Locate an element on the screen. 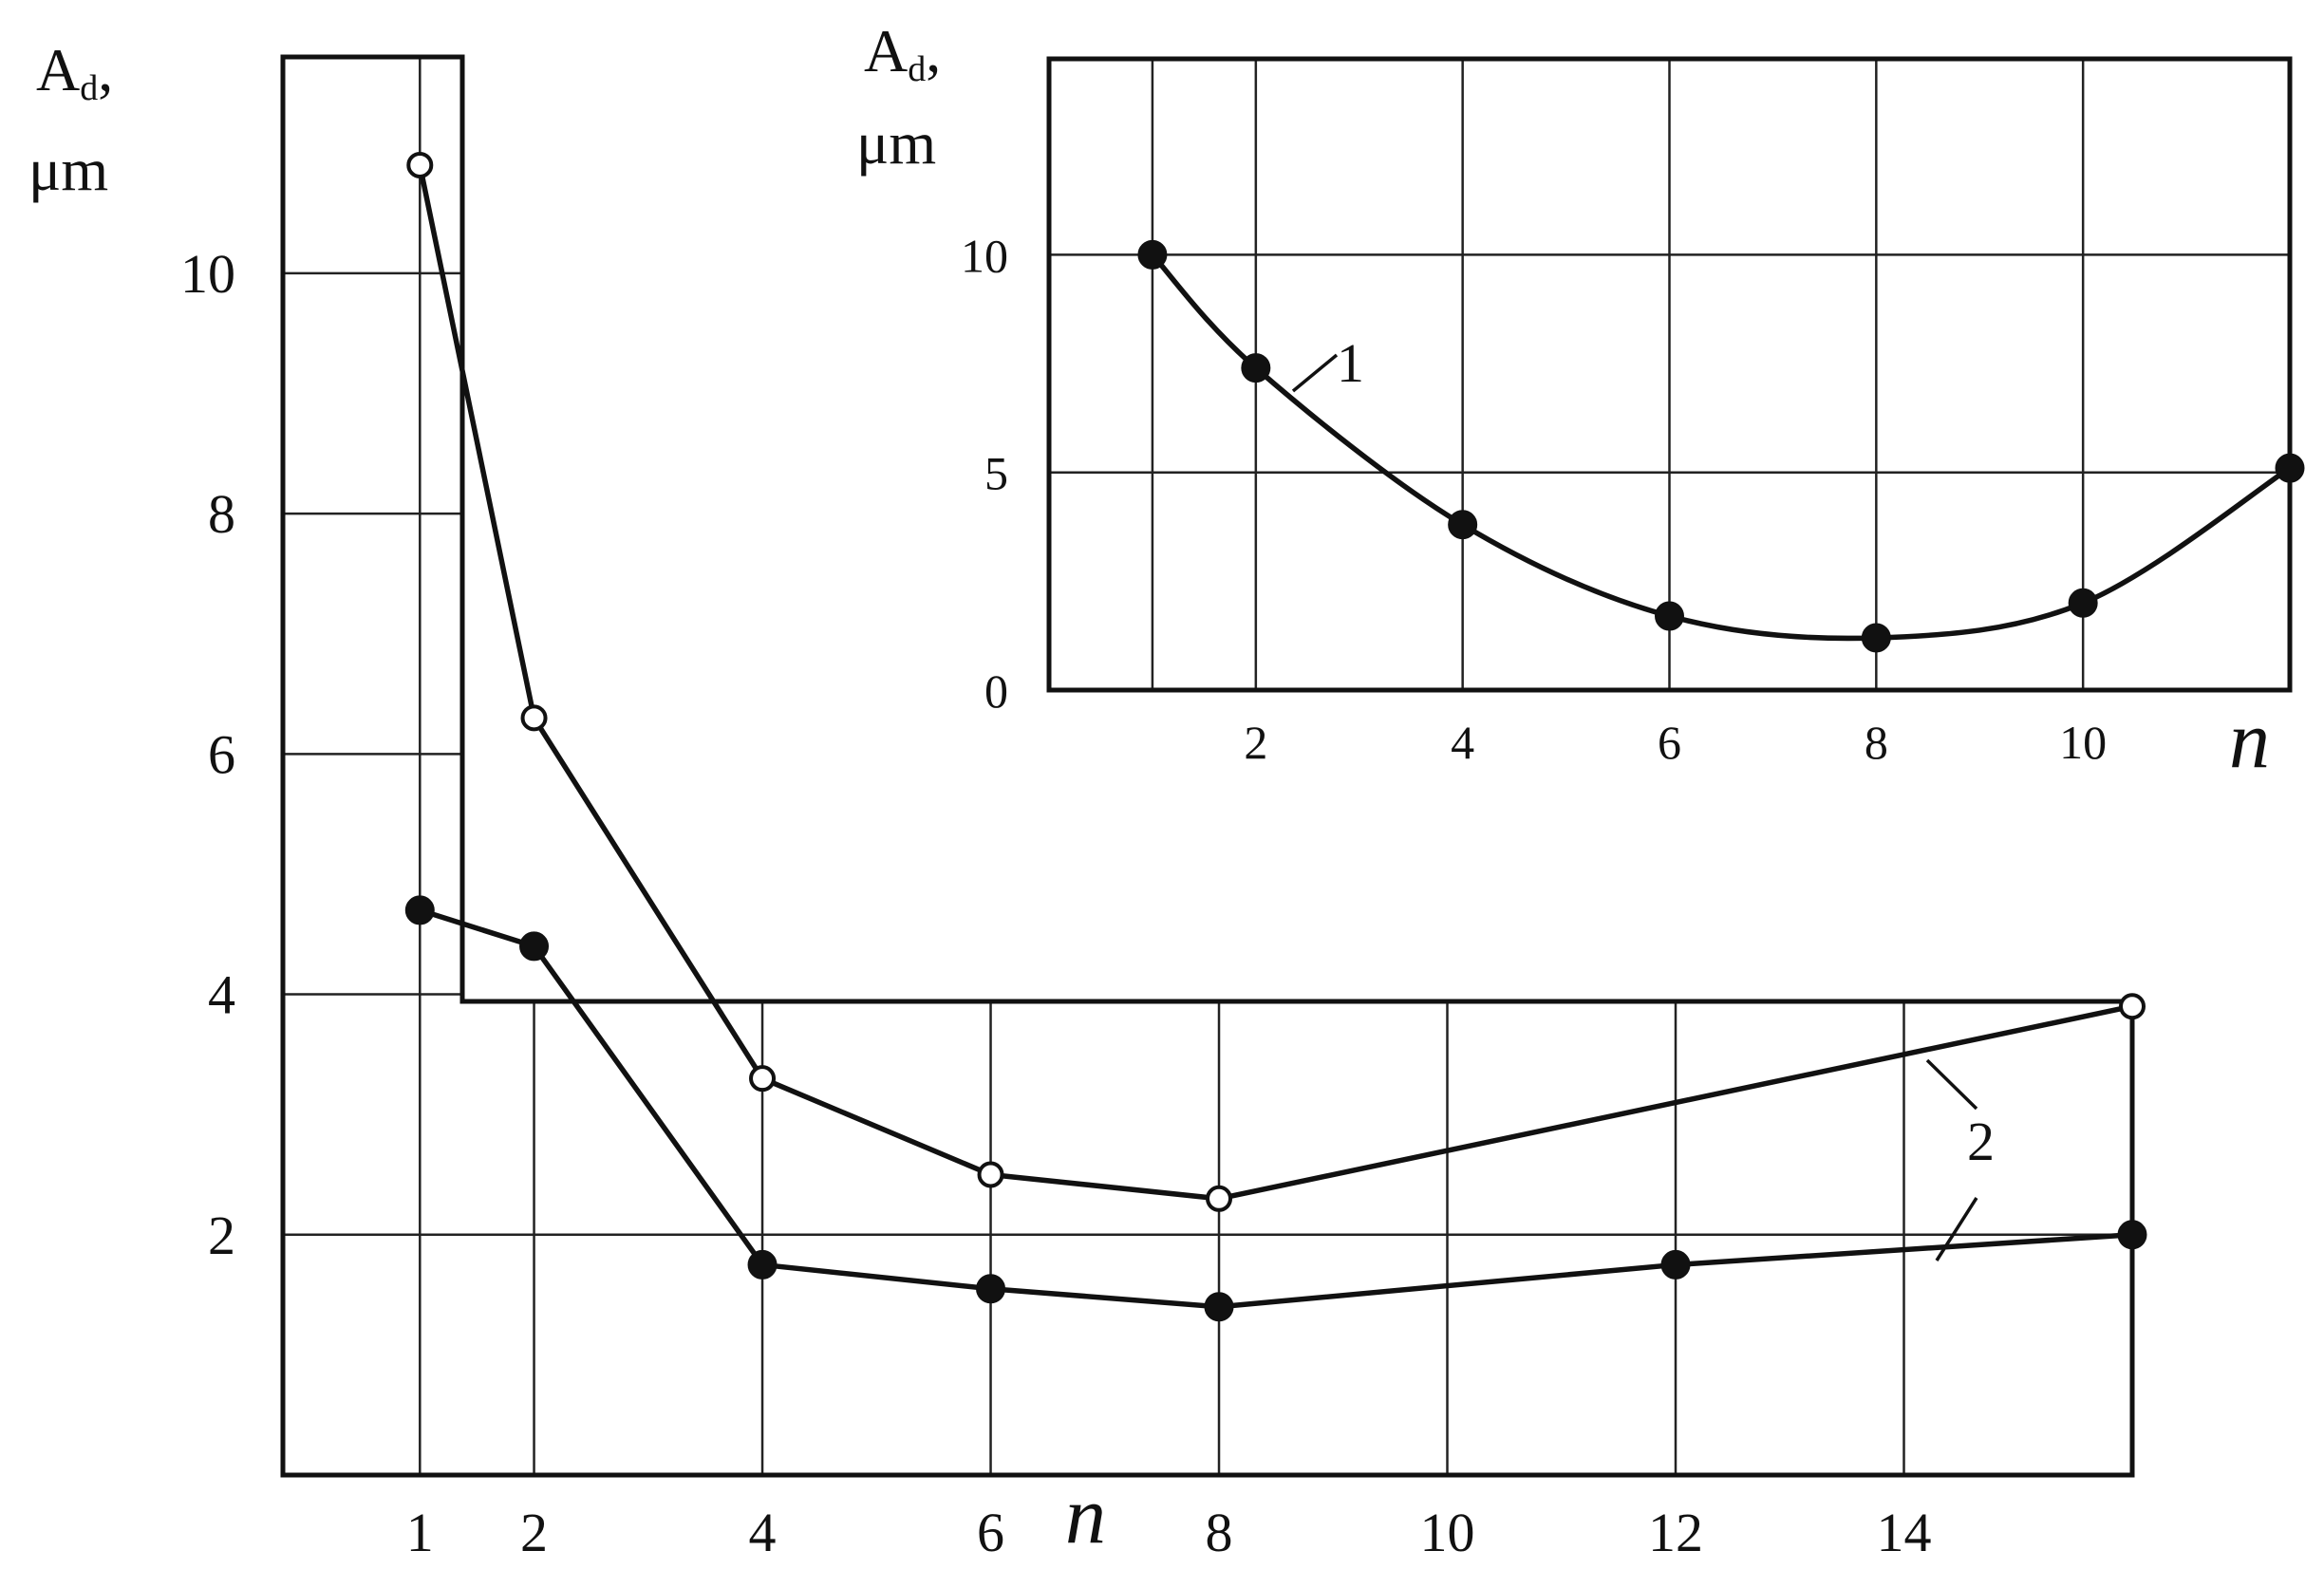  main-y-axis-unit: μm is located at coordinates (68, 169).